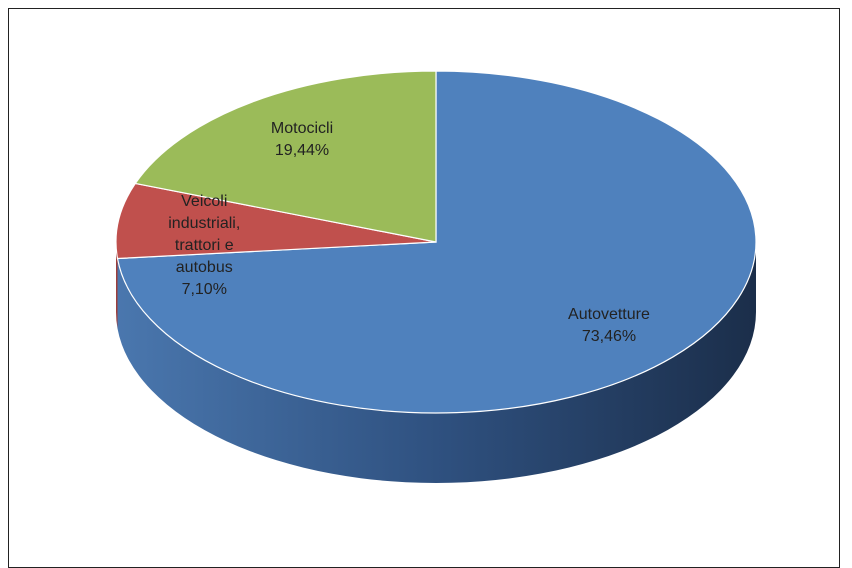 The height and width of the screenshot is (568, 852). Describe the element at coordinates (117, 285) in the screenshot. I see `slice-side` at that location.